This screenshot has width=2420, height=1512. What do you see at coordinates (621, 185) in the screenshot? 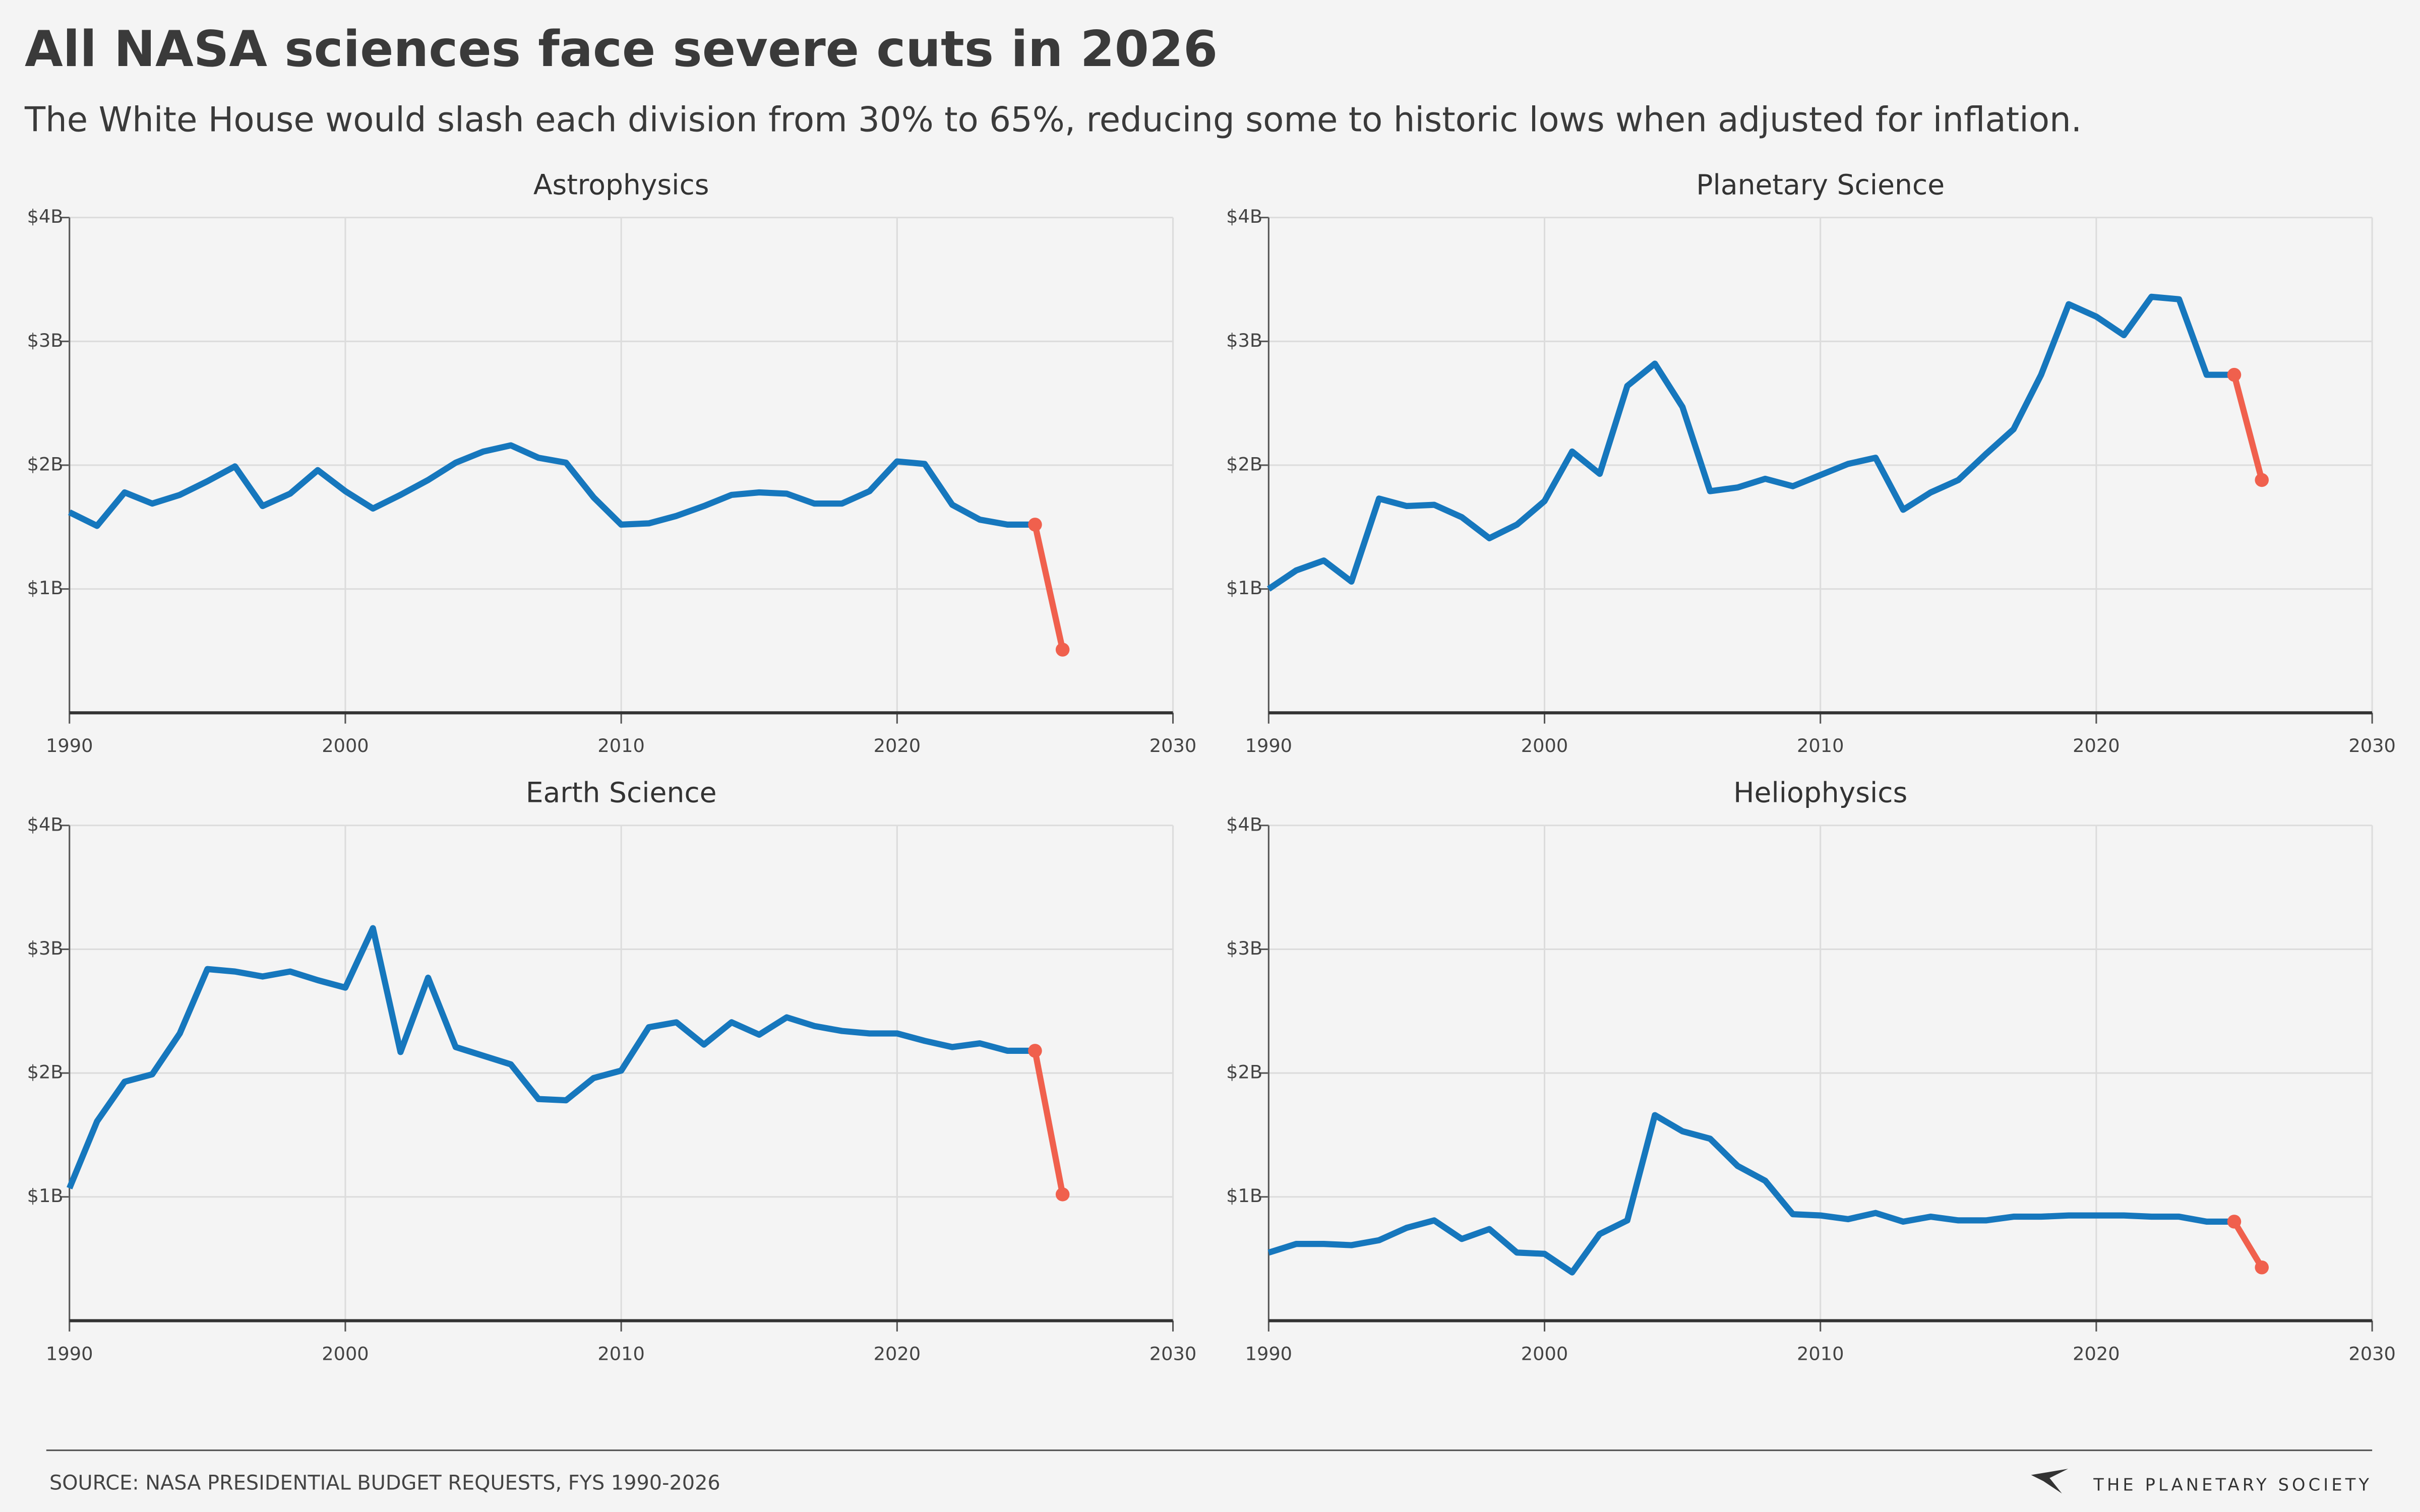
I see `panel-title: Astrophysics` at bounding box center [621, 185].